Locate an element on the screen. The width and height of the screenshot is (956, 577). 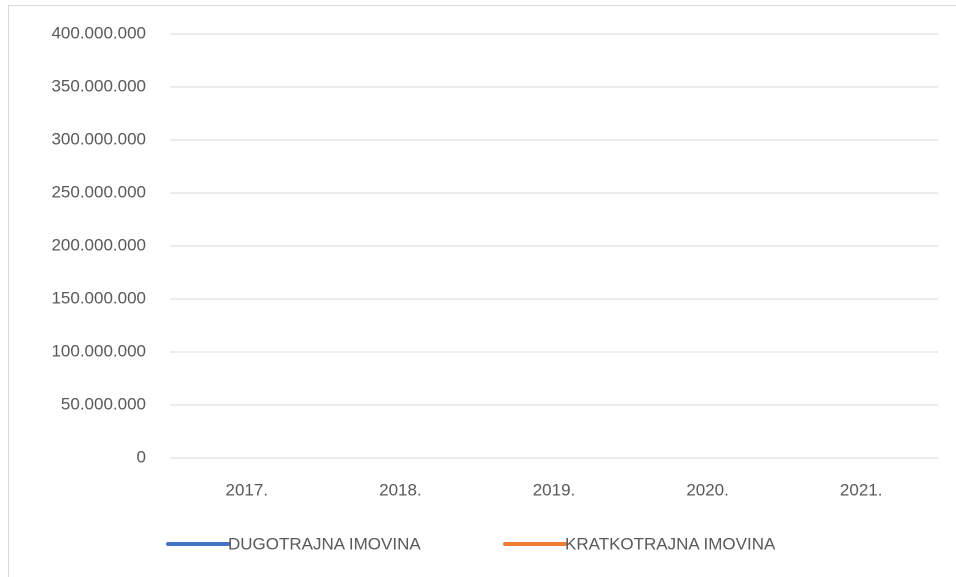
y-tick-label: 50.000.000 is located at coordinates (103, 403).